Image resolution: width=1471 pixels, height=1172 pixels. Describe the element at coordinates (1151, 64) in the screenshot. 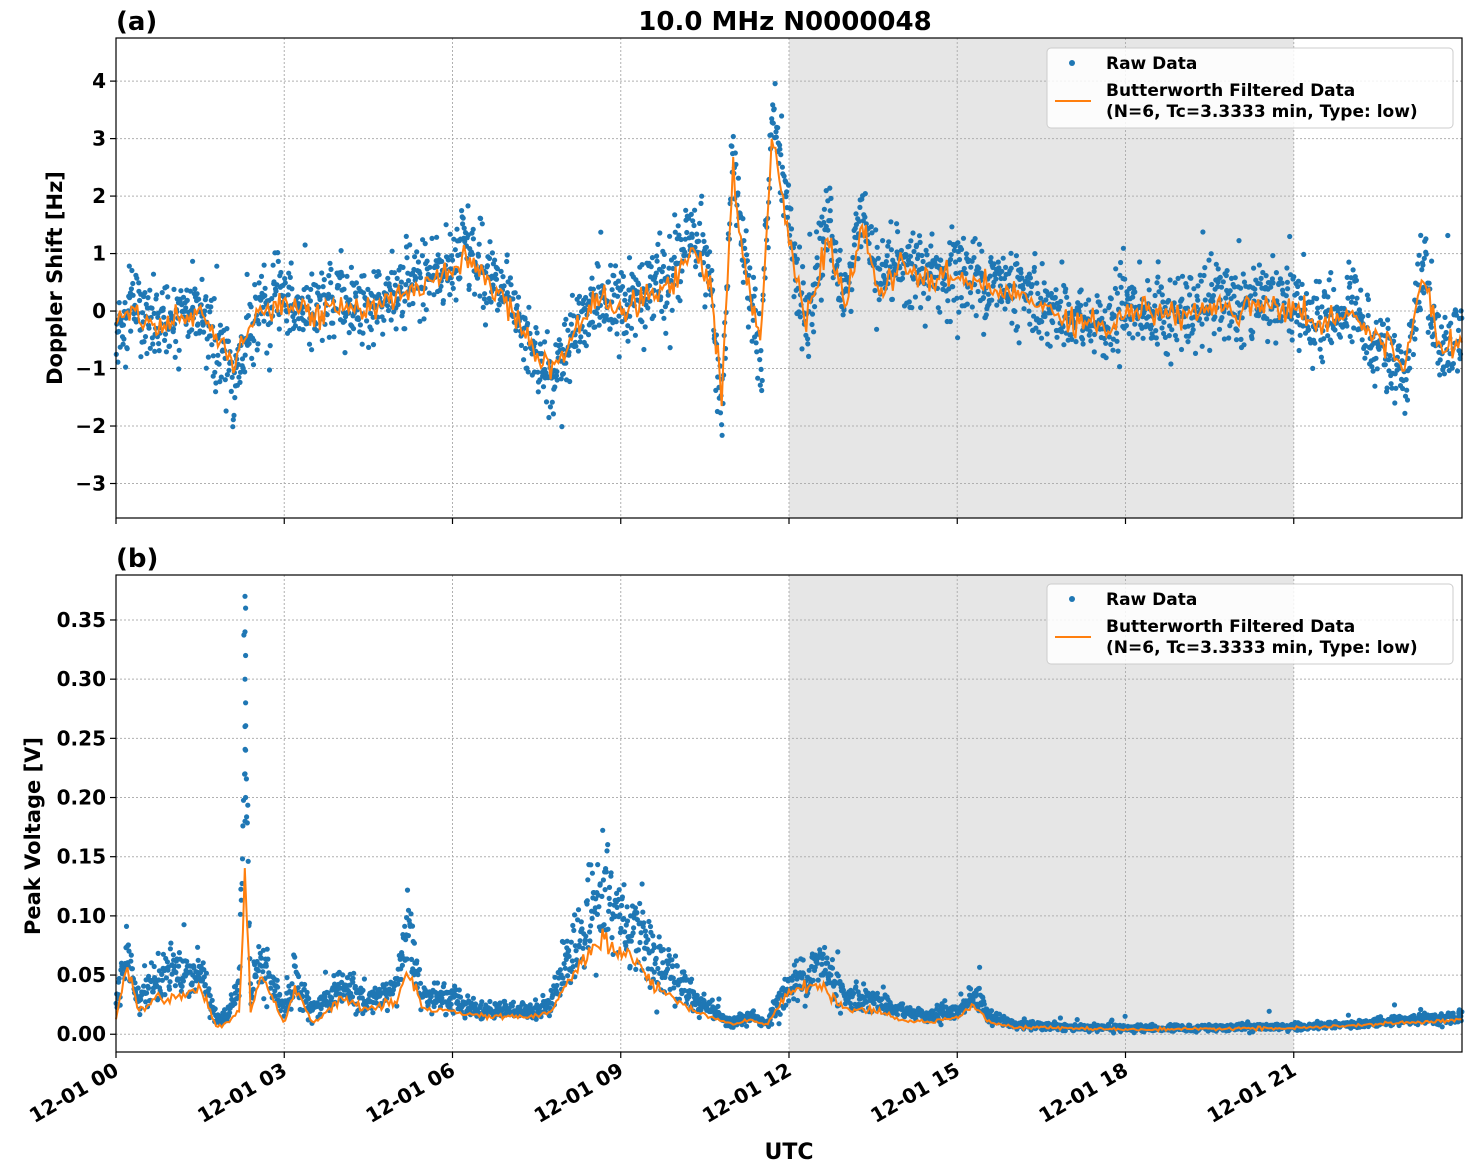

I see `legend-raw-label: Raw Data` at that location.